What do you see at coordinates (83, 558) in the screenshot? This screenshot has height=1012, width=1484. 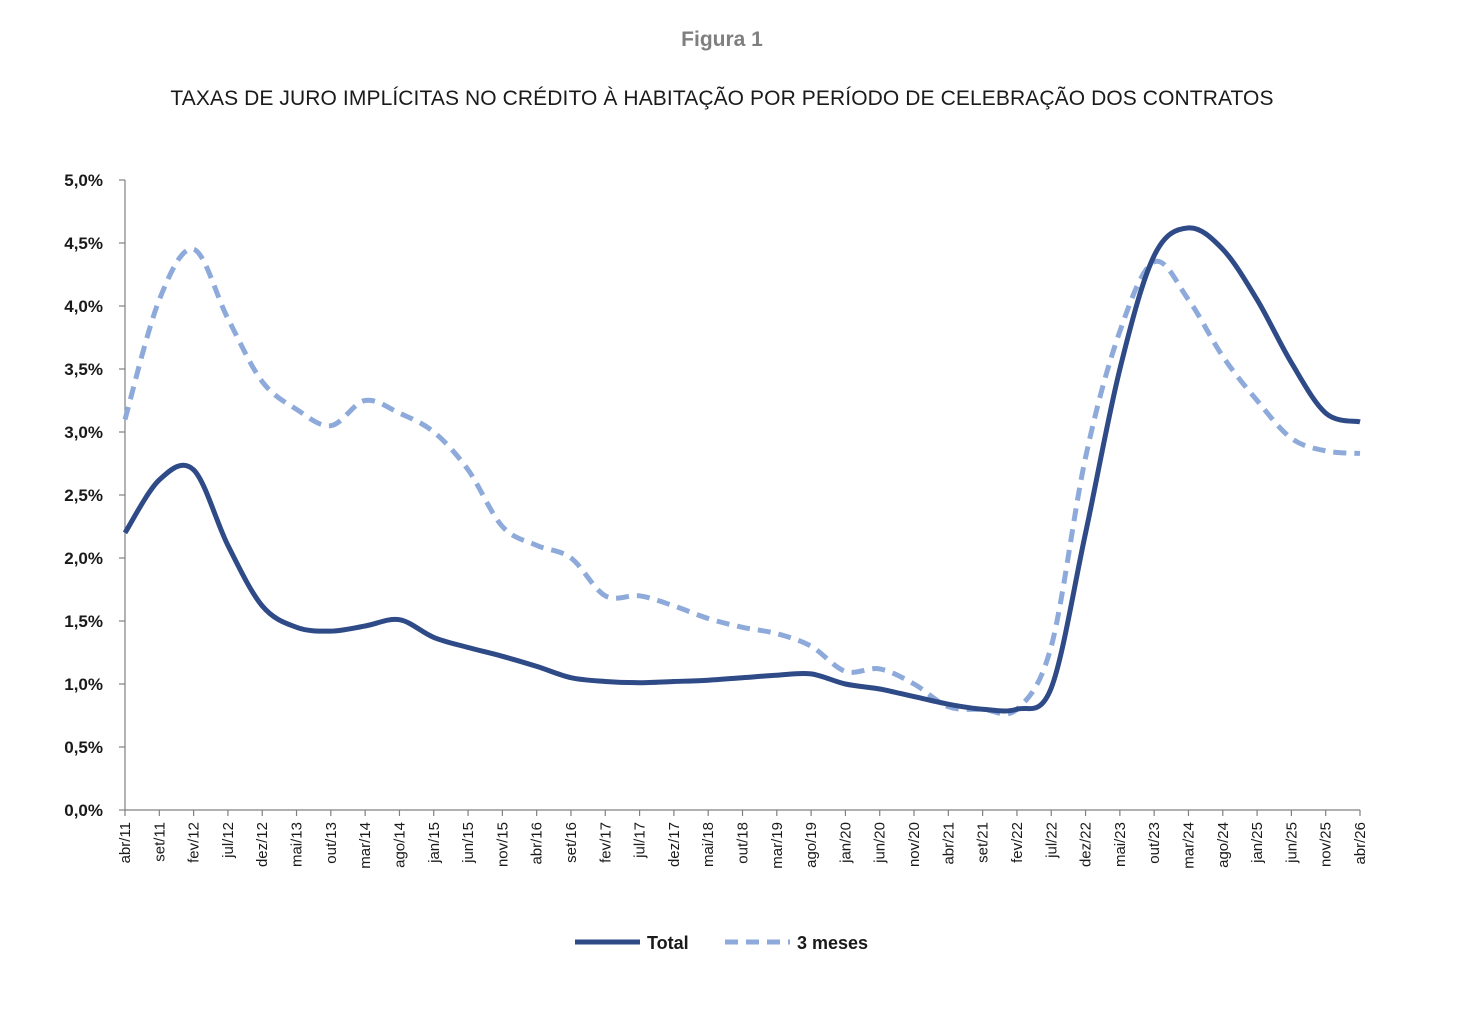 I see `y-tick-label: 2,0%` at bounding box center [83, 558].